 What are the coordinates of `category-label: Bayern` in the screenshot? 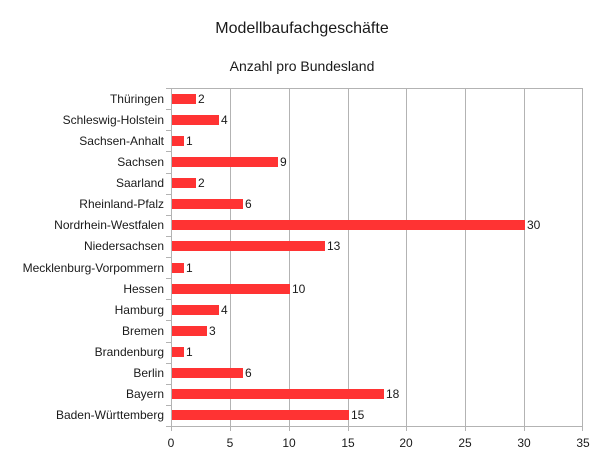 It's located at (144, 394).